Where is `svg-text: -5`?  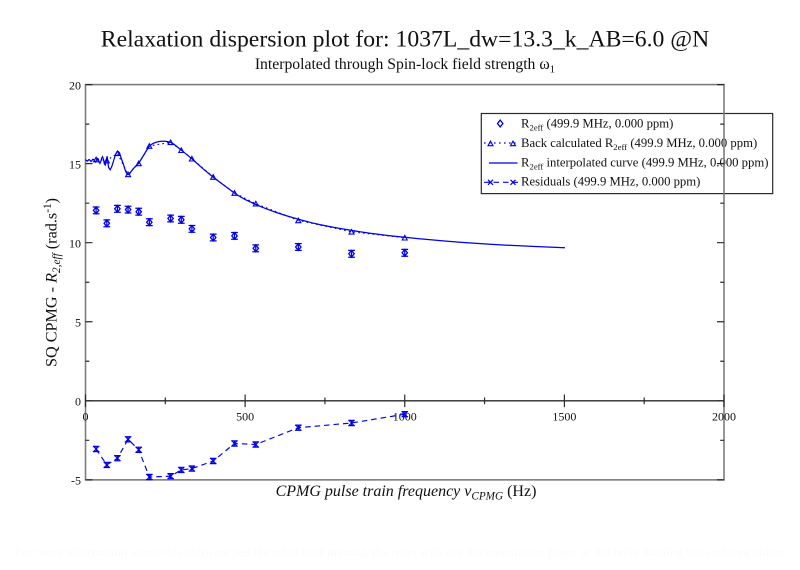
svg-text: -5 is located at coordinates (76, 481).